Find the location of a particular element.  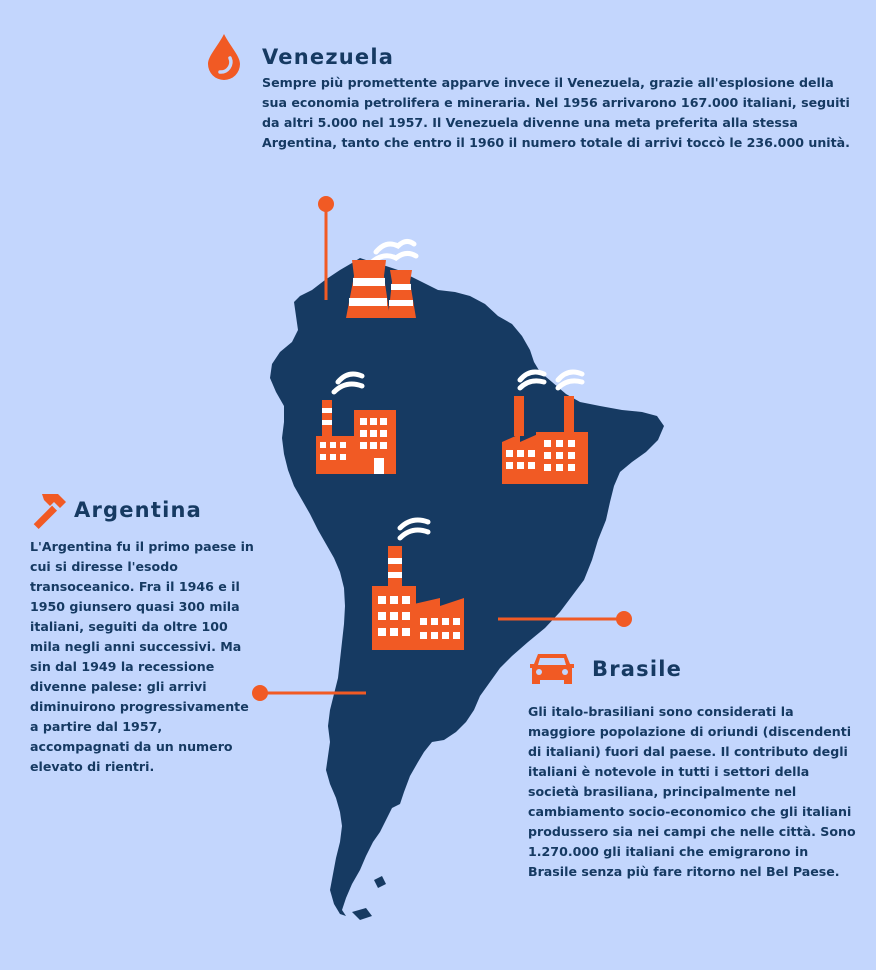

cooling-tower-icon is located at coordinates (382, 278).